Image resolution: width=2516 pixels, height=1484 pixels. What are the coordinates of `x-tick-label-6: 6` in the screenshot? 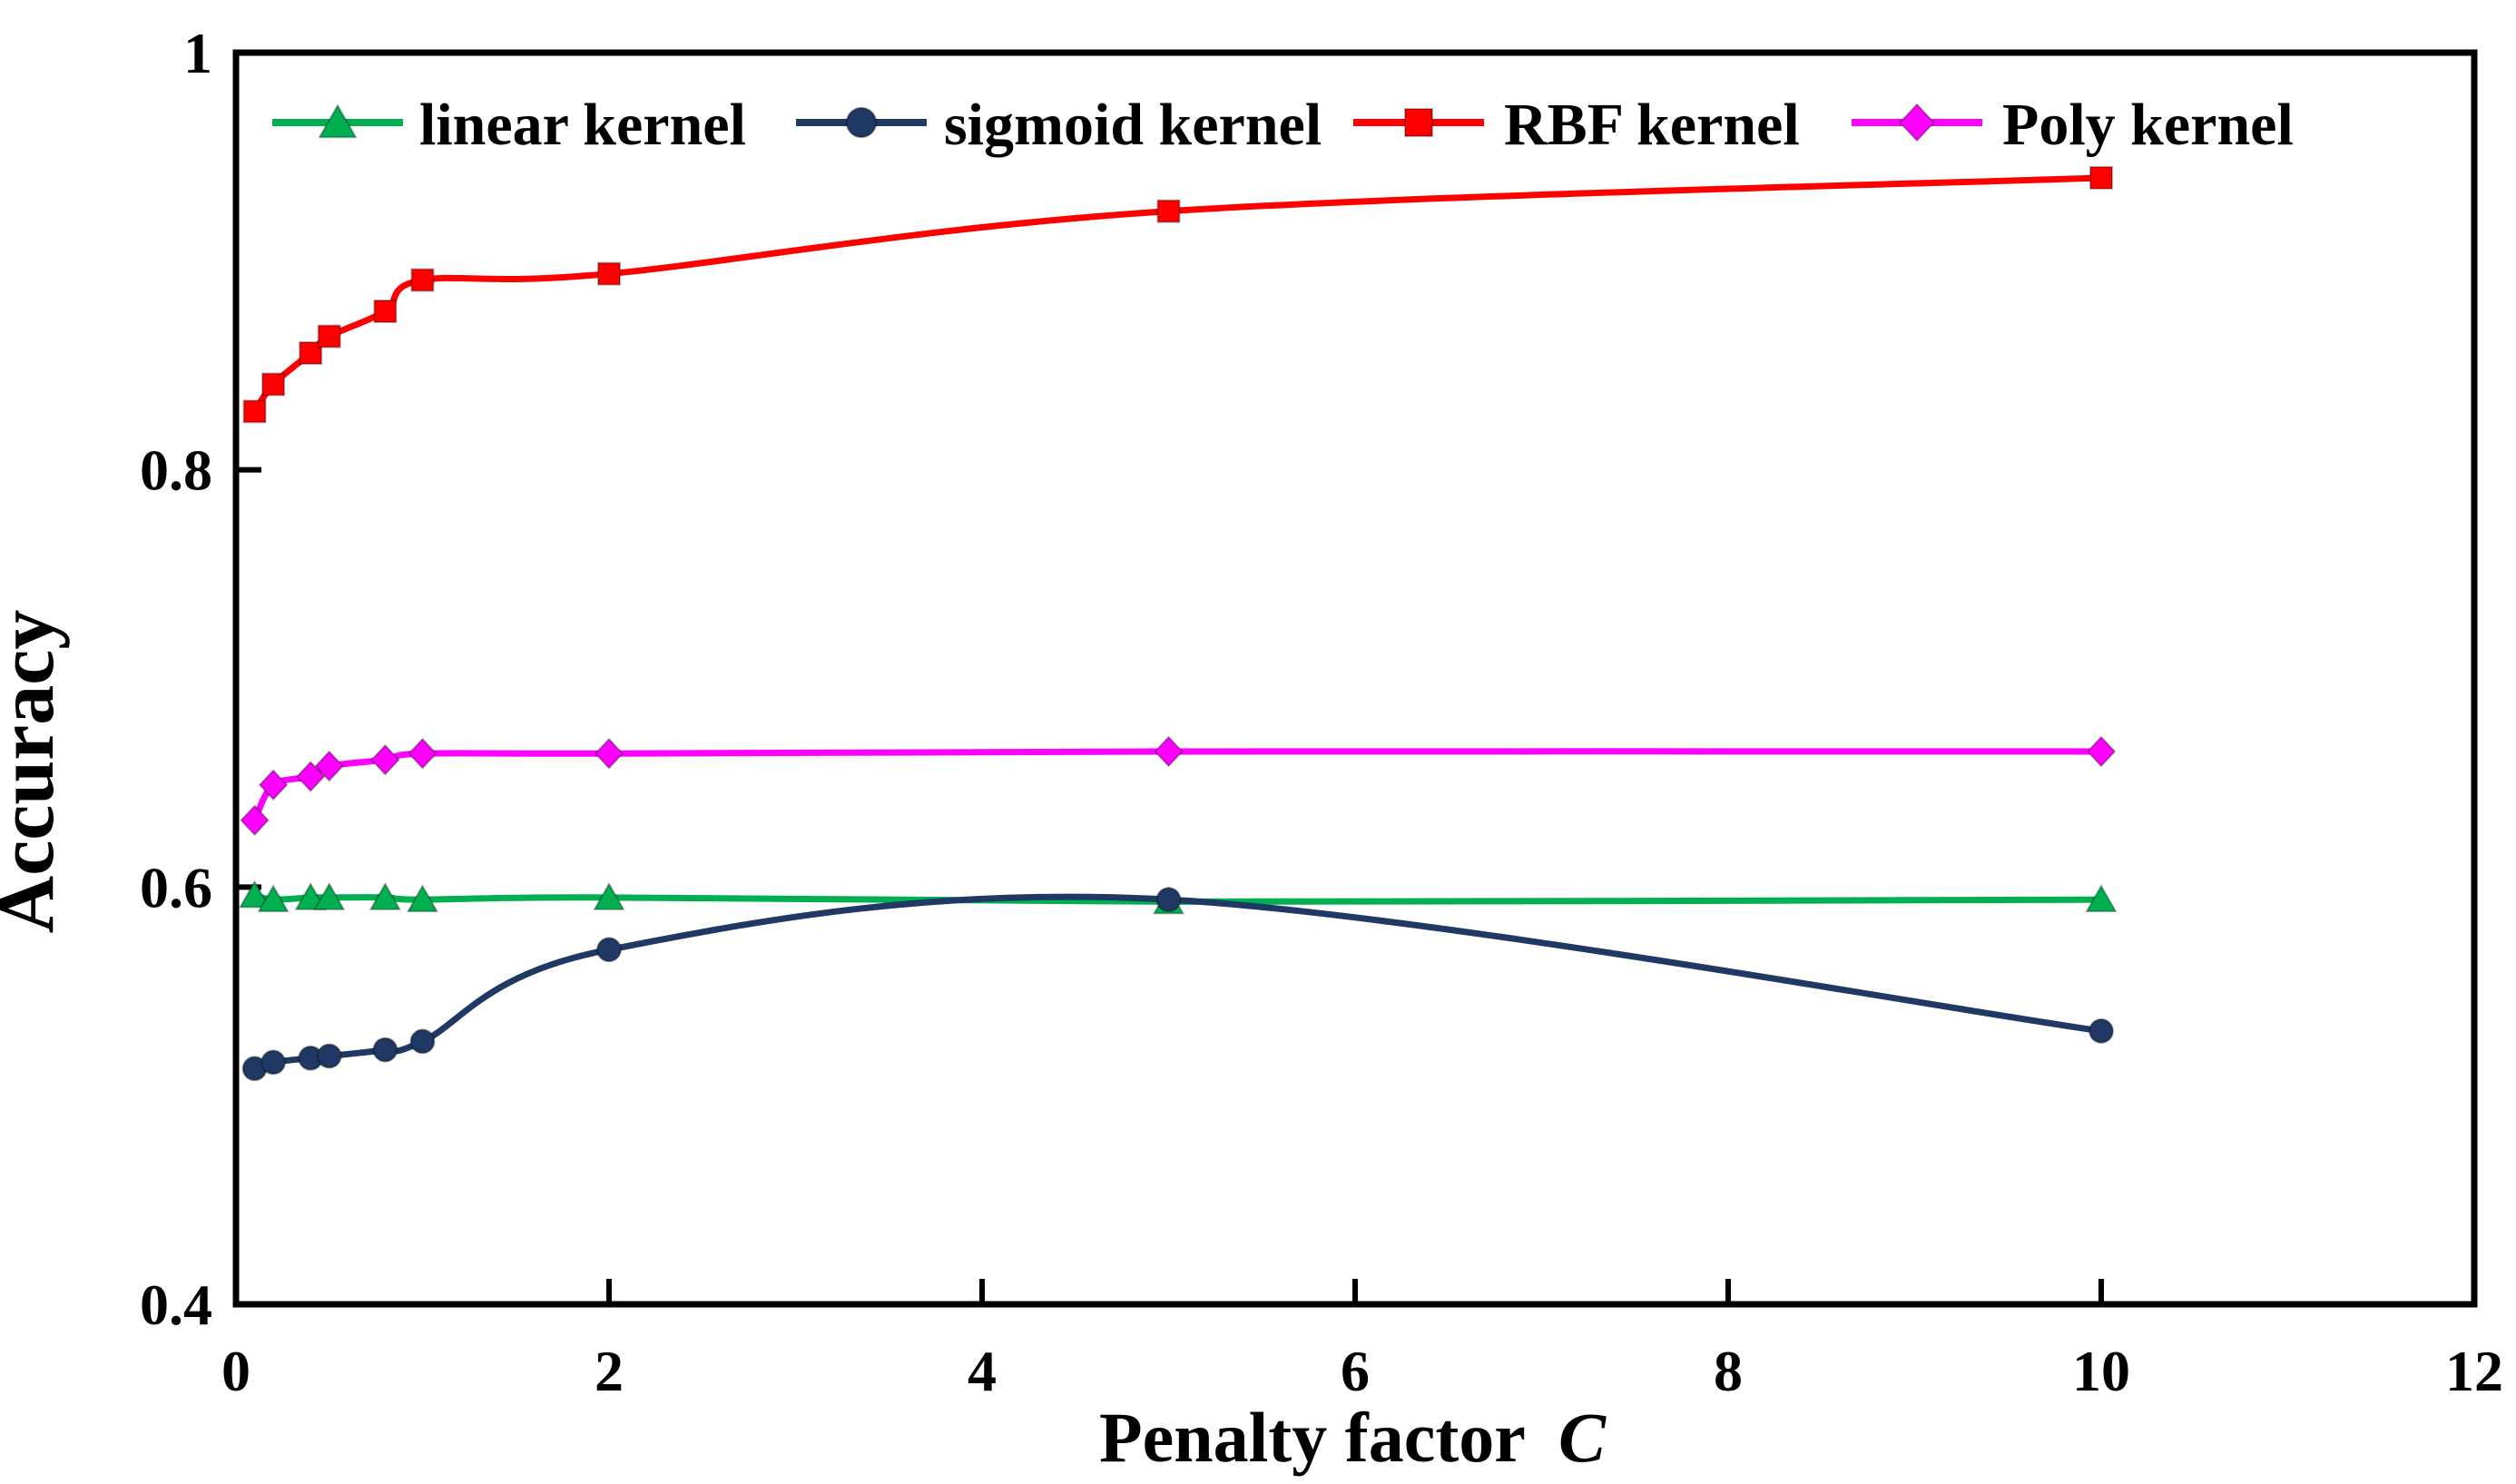 It's located at (1355, 1371).